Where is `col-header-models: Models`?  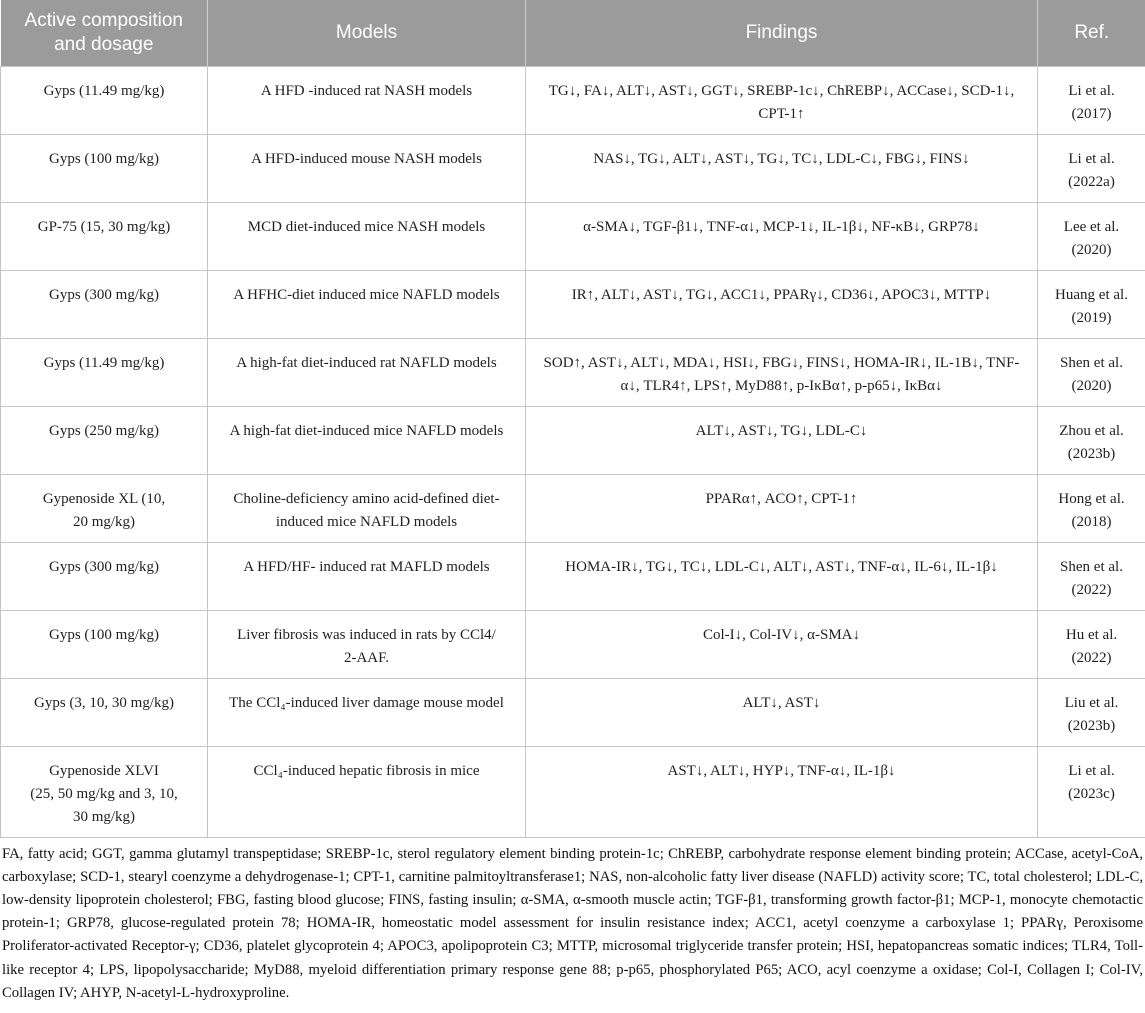 col-header-models: Models is located at coordinates (367, 33).